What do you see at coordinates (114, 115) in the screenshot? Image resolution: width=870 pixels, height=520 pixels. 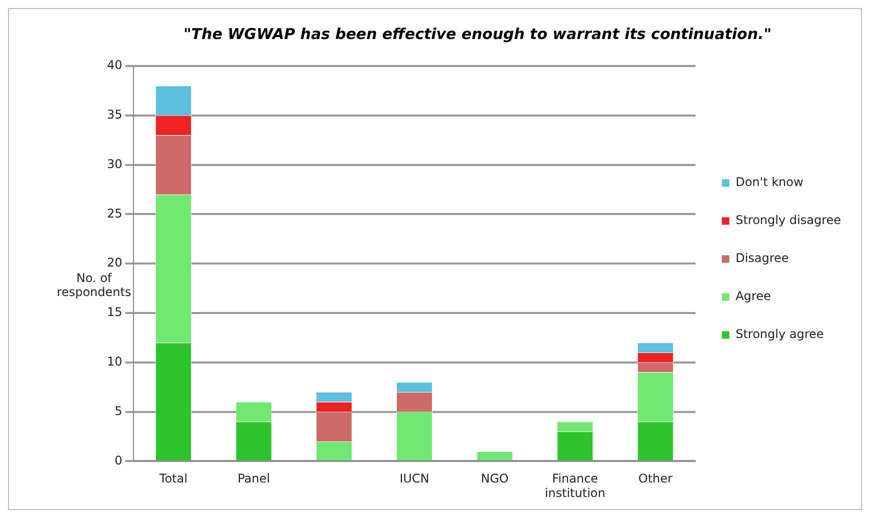 I see `y-tick-label: 35` at bounding box center [114, 115].